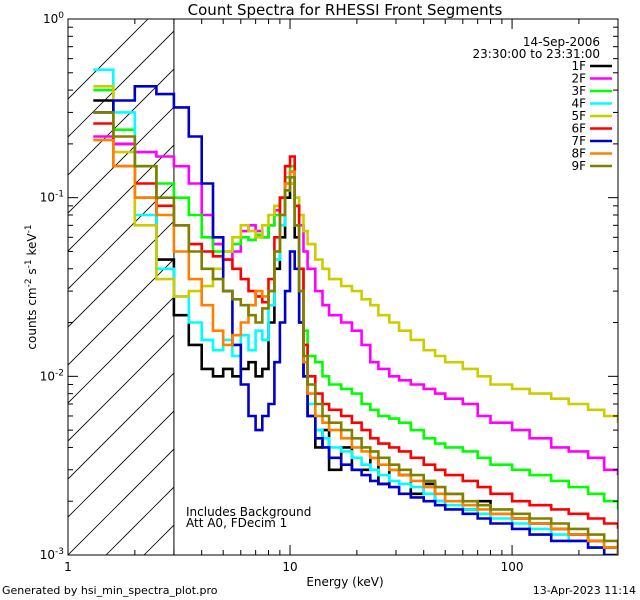  I want to click on y-tick-label: 10⁻², so click(52, 375).